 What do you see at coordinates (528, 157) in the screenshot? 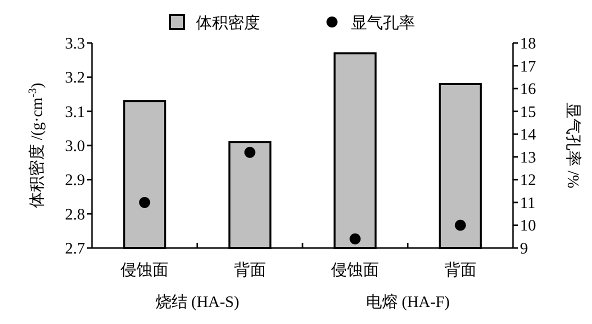
I see `y2-tick-label: 13` at bounding box center [528, 157].